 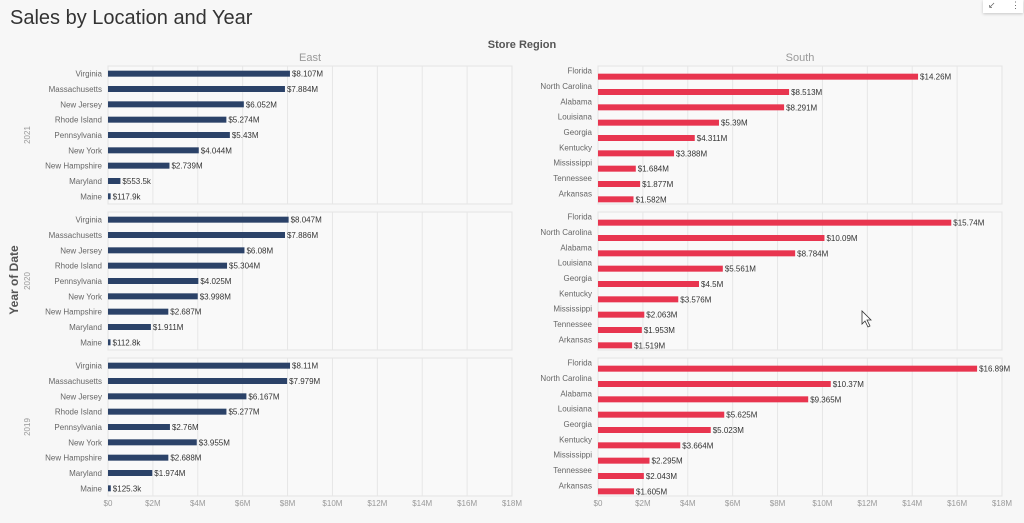 I want to click on collapse-icon: ↙, so click(x=992, y=5).